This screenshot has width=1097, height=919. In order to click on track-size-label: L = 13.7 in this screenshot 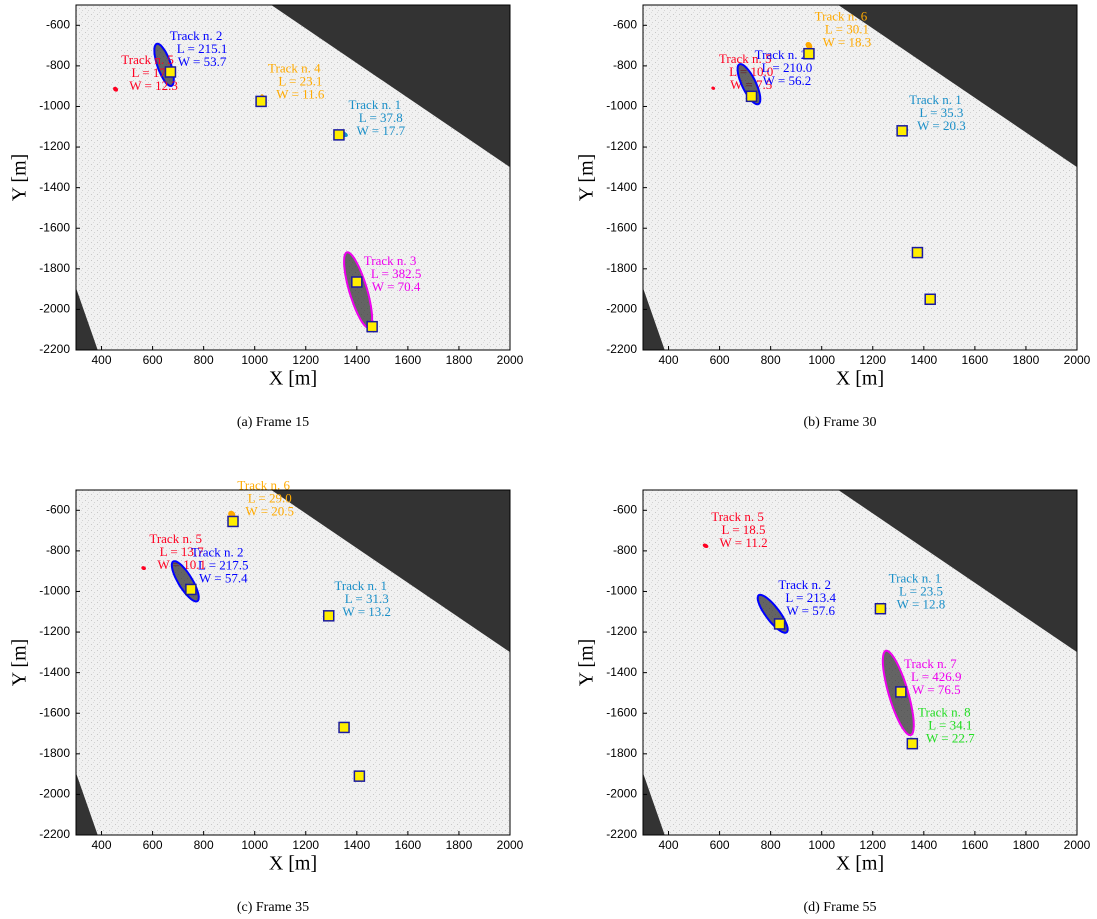, I will do `click(182, 551)`.